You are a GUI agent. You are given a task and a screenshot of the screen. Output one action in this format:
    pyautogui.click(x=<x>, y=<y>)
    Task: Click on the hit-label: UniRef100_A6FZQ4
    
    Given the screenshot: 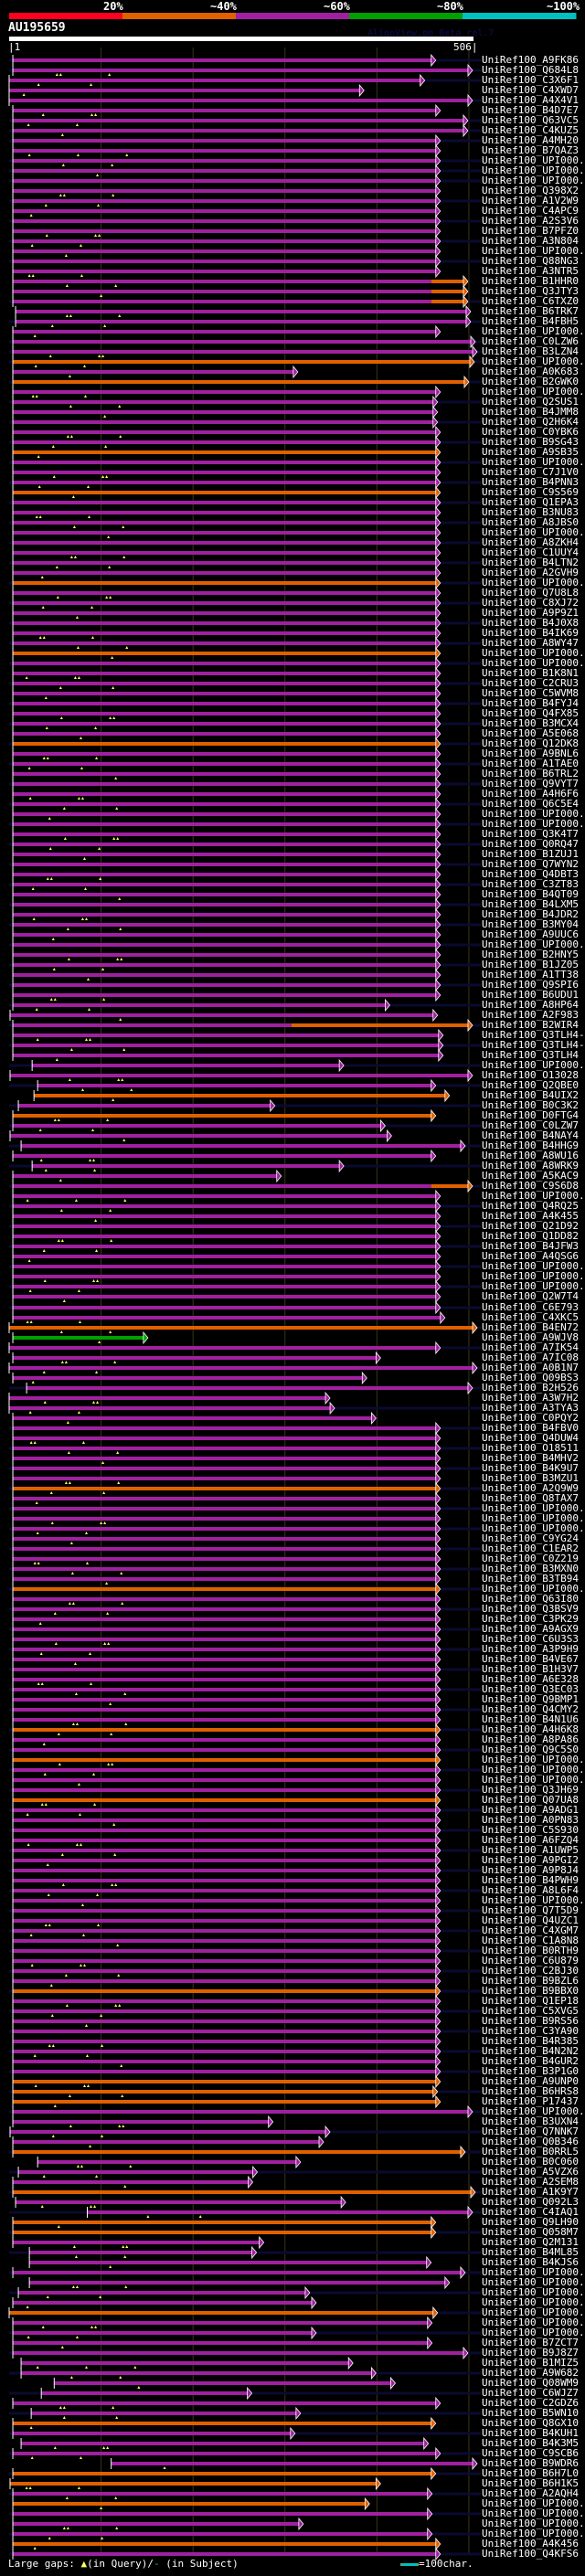 What is the action you would take?
    pyautogui.click(x=531, y=1840)
    